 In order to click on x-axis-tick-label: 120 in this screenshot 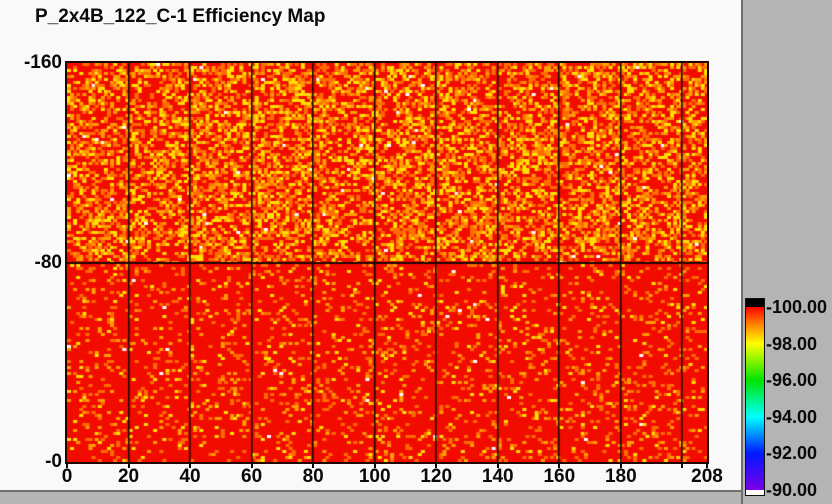, I will do `click(436, 476)`.